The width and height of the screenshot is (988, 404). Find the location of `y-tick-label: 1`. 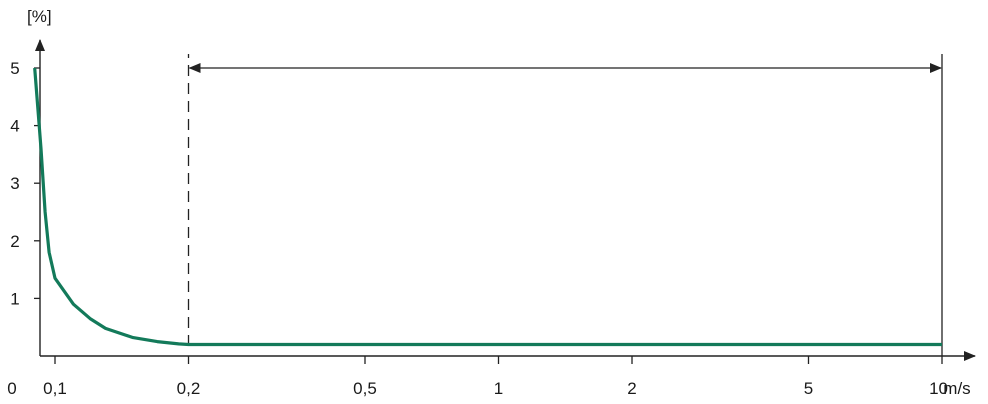

y-tick-label: 1 is located at coordinates (14, 298).